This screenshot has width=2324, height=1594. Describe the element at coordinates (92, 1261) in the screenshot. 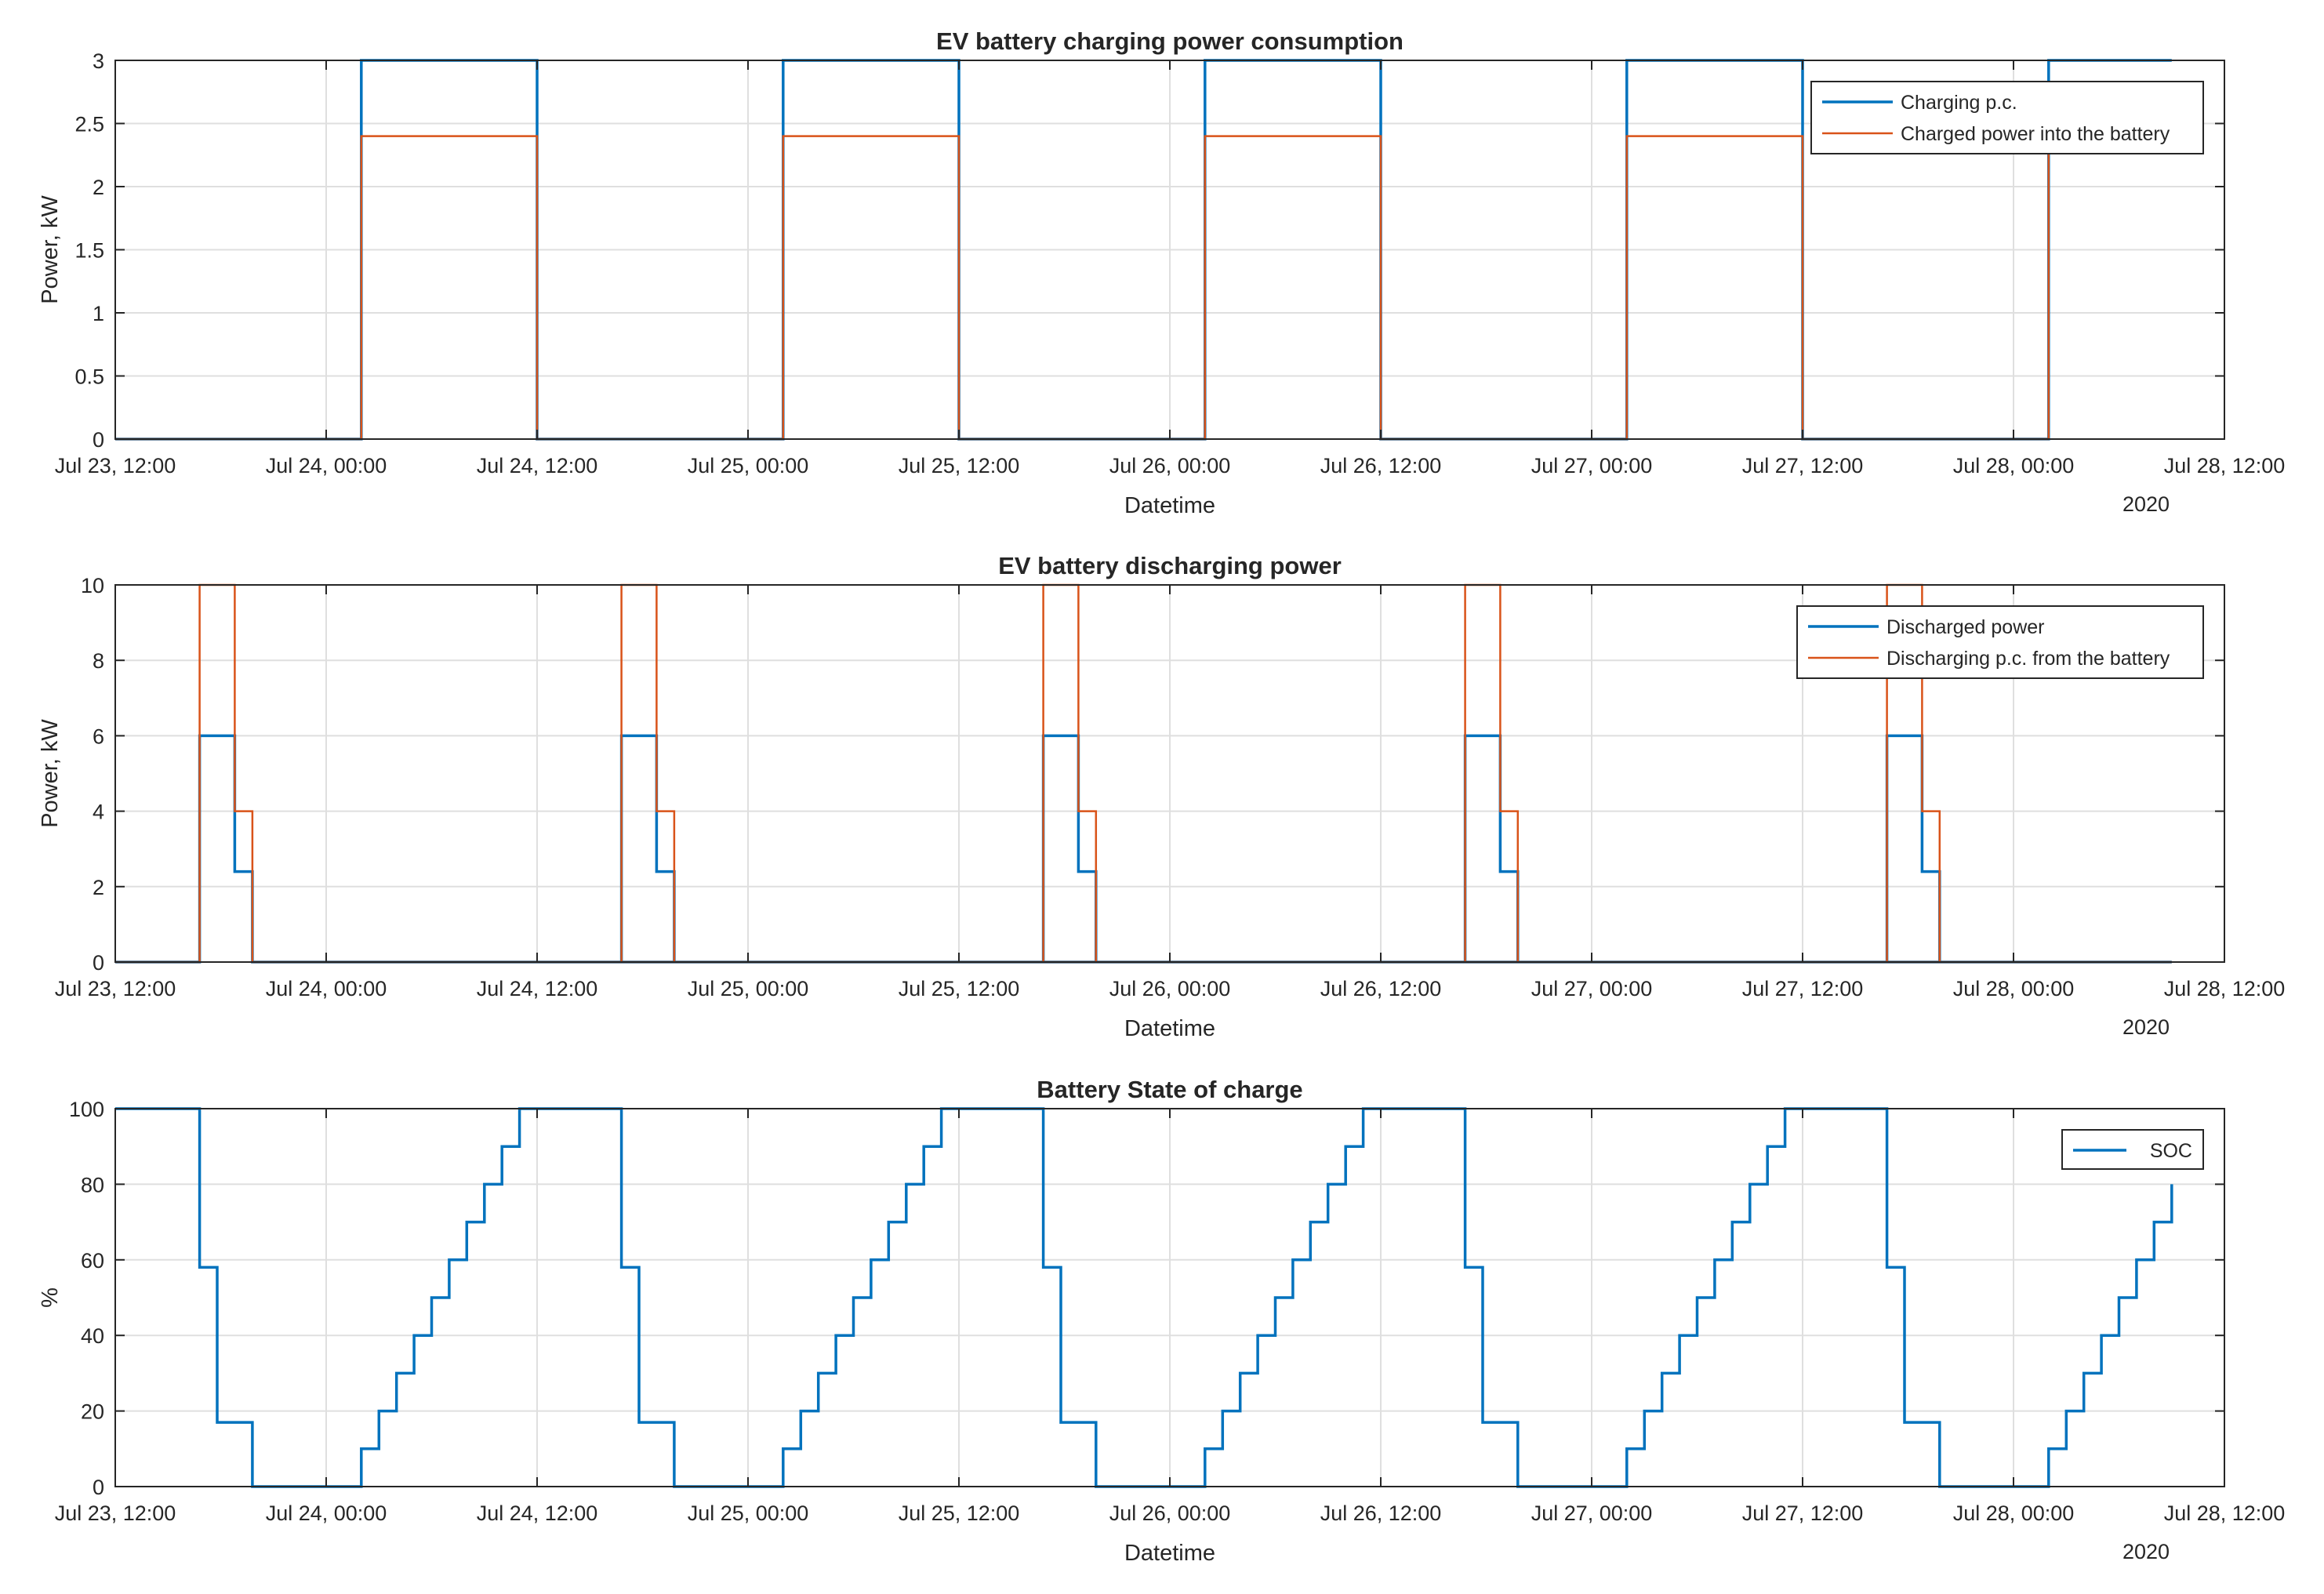

I see `y-tick-label: 60` at that location.